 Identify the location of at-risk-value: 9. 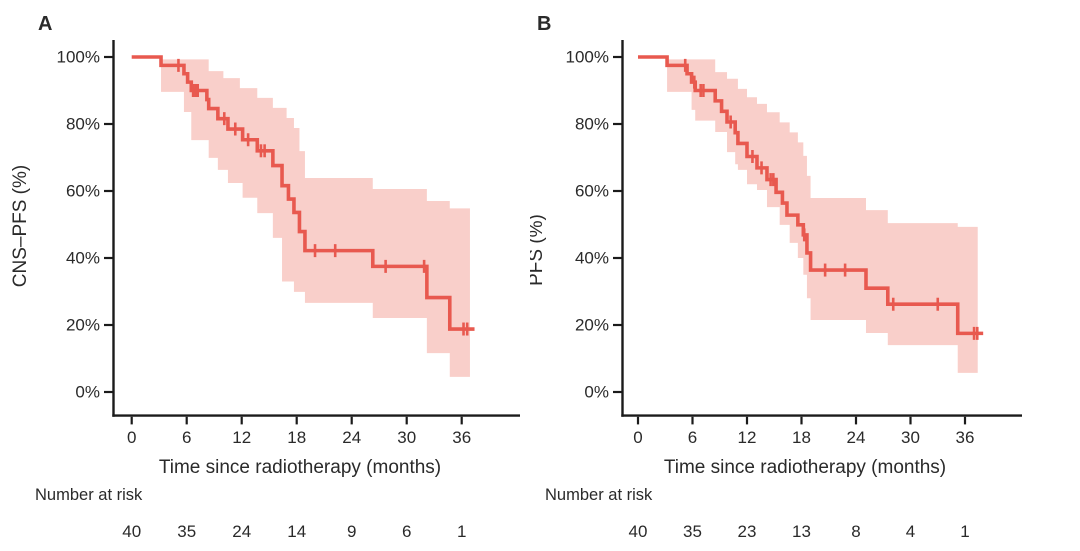
(351, 531).